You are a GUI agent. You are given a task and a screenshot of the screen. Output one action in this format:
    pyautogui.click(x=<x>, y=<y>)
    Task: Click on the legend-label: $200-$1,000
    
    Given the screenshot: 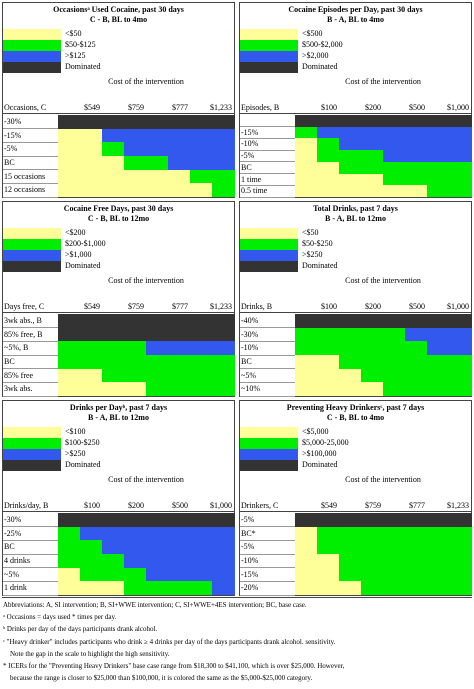 What is the action you would take?
    pyautogui.click(x=85, y=243)
    